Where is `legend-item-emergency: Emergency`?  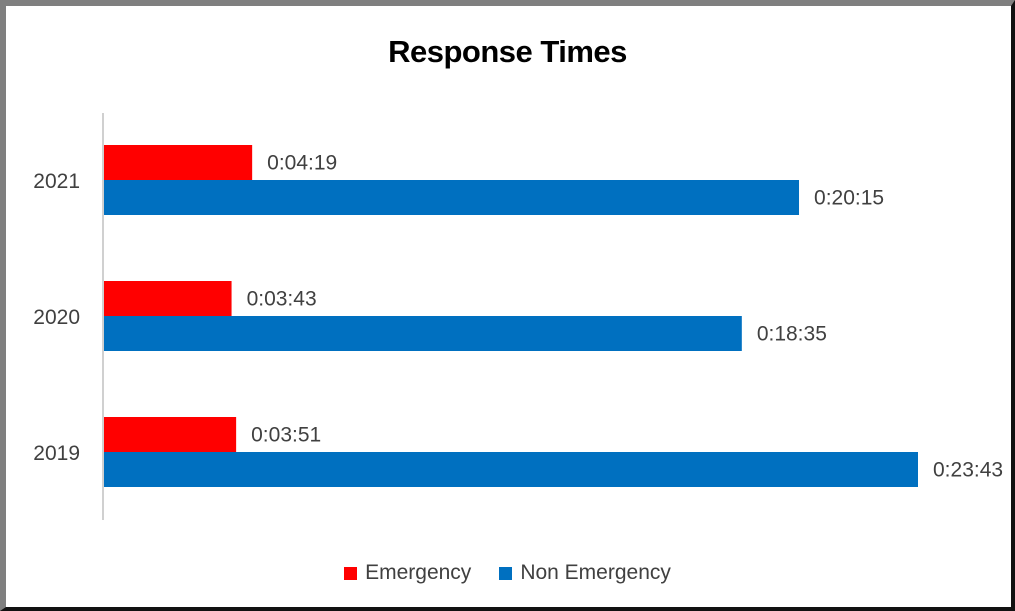
legend-item-emergency: Emergency is located at coordinates (407, 573).